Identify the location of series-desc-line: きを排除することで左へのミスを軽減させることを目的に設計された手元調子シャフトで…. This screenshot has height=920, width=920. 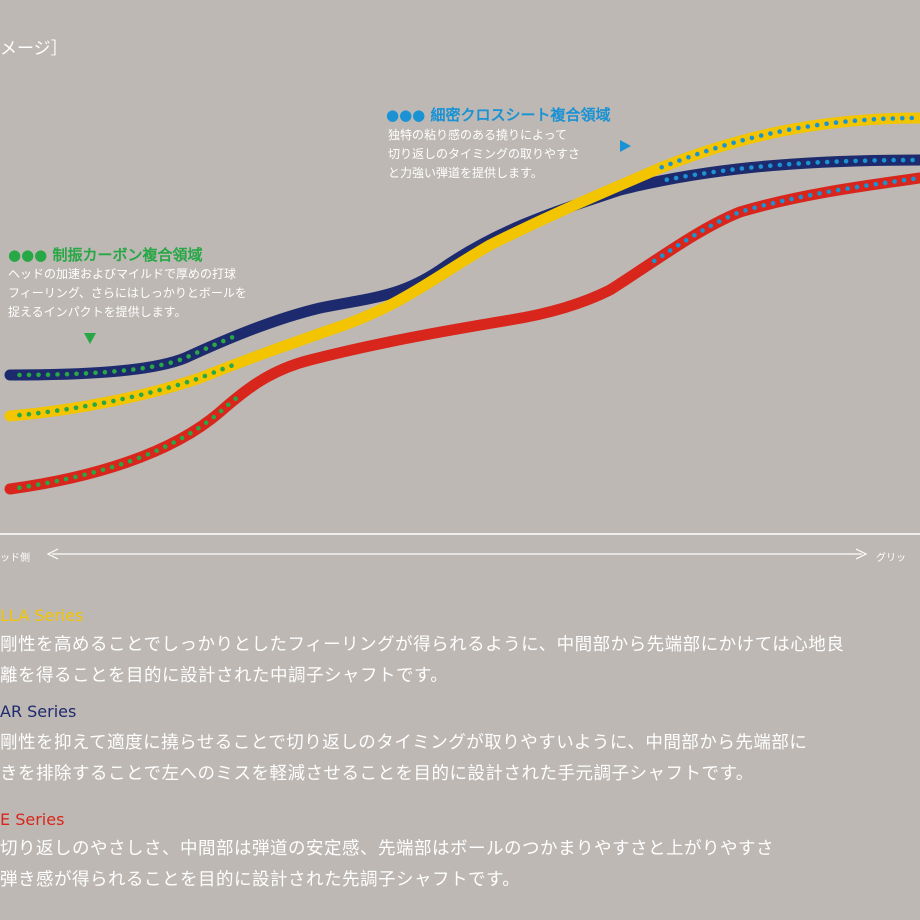
(377, 774).